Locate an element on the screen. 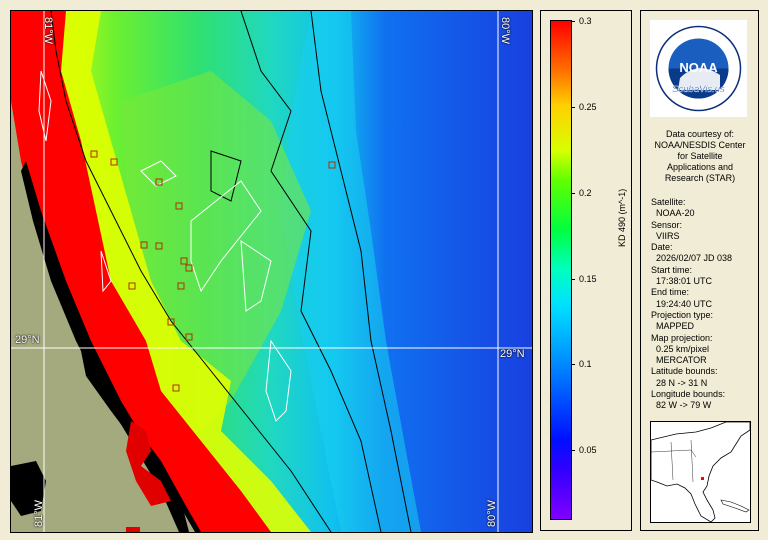 Image resolution: width=768 pixels, height=540 pixels. sensor-value: VIIRS is located at coordinates (668, 235).